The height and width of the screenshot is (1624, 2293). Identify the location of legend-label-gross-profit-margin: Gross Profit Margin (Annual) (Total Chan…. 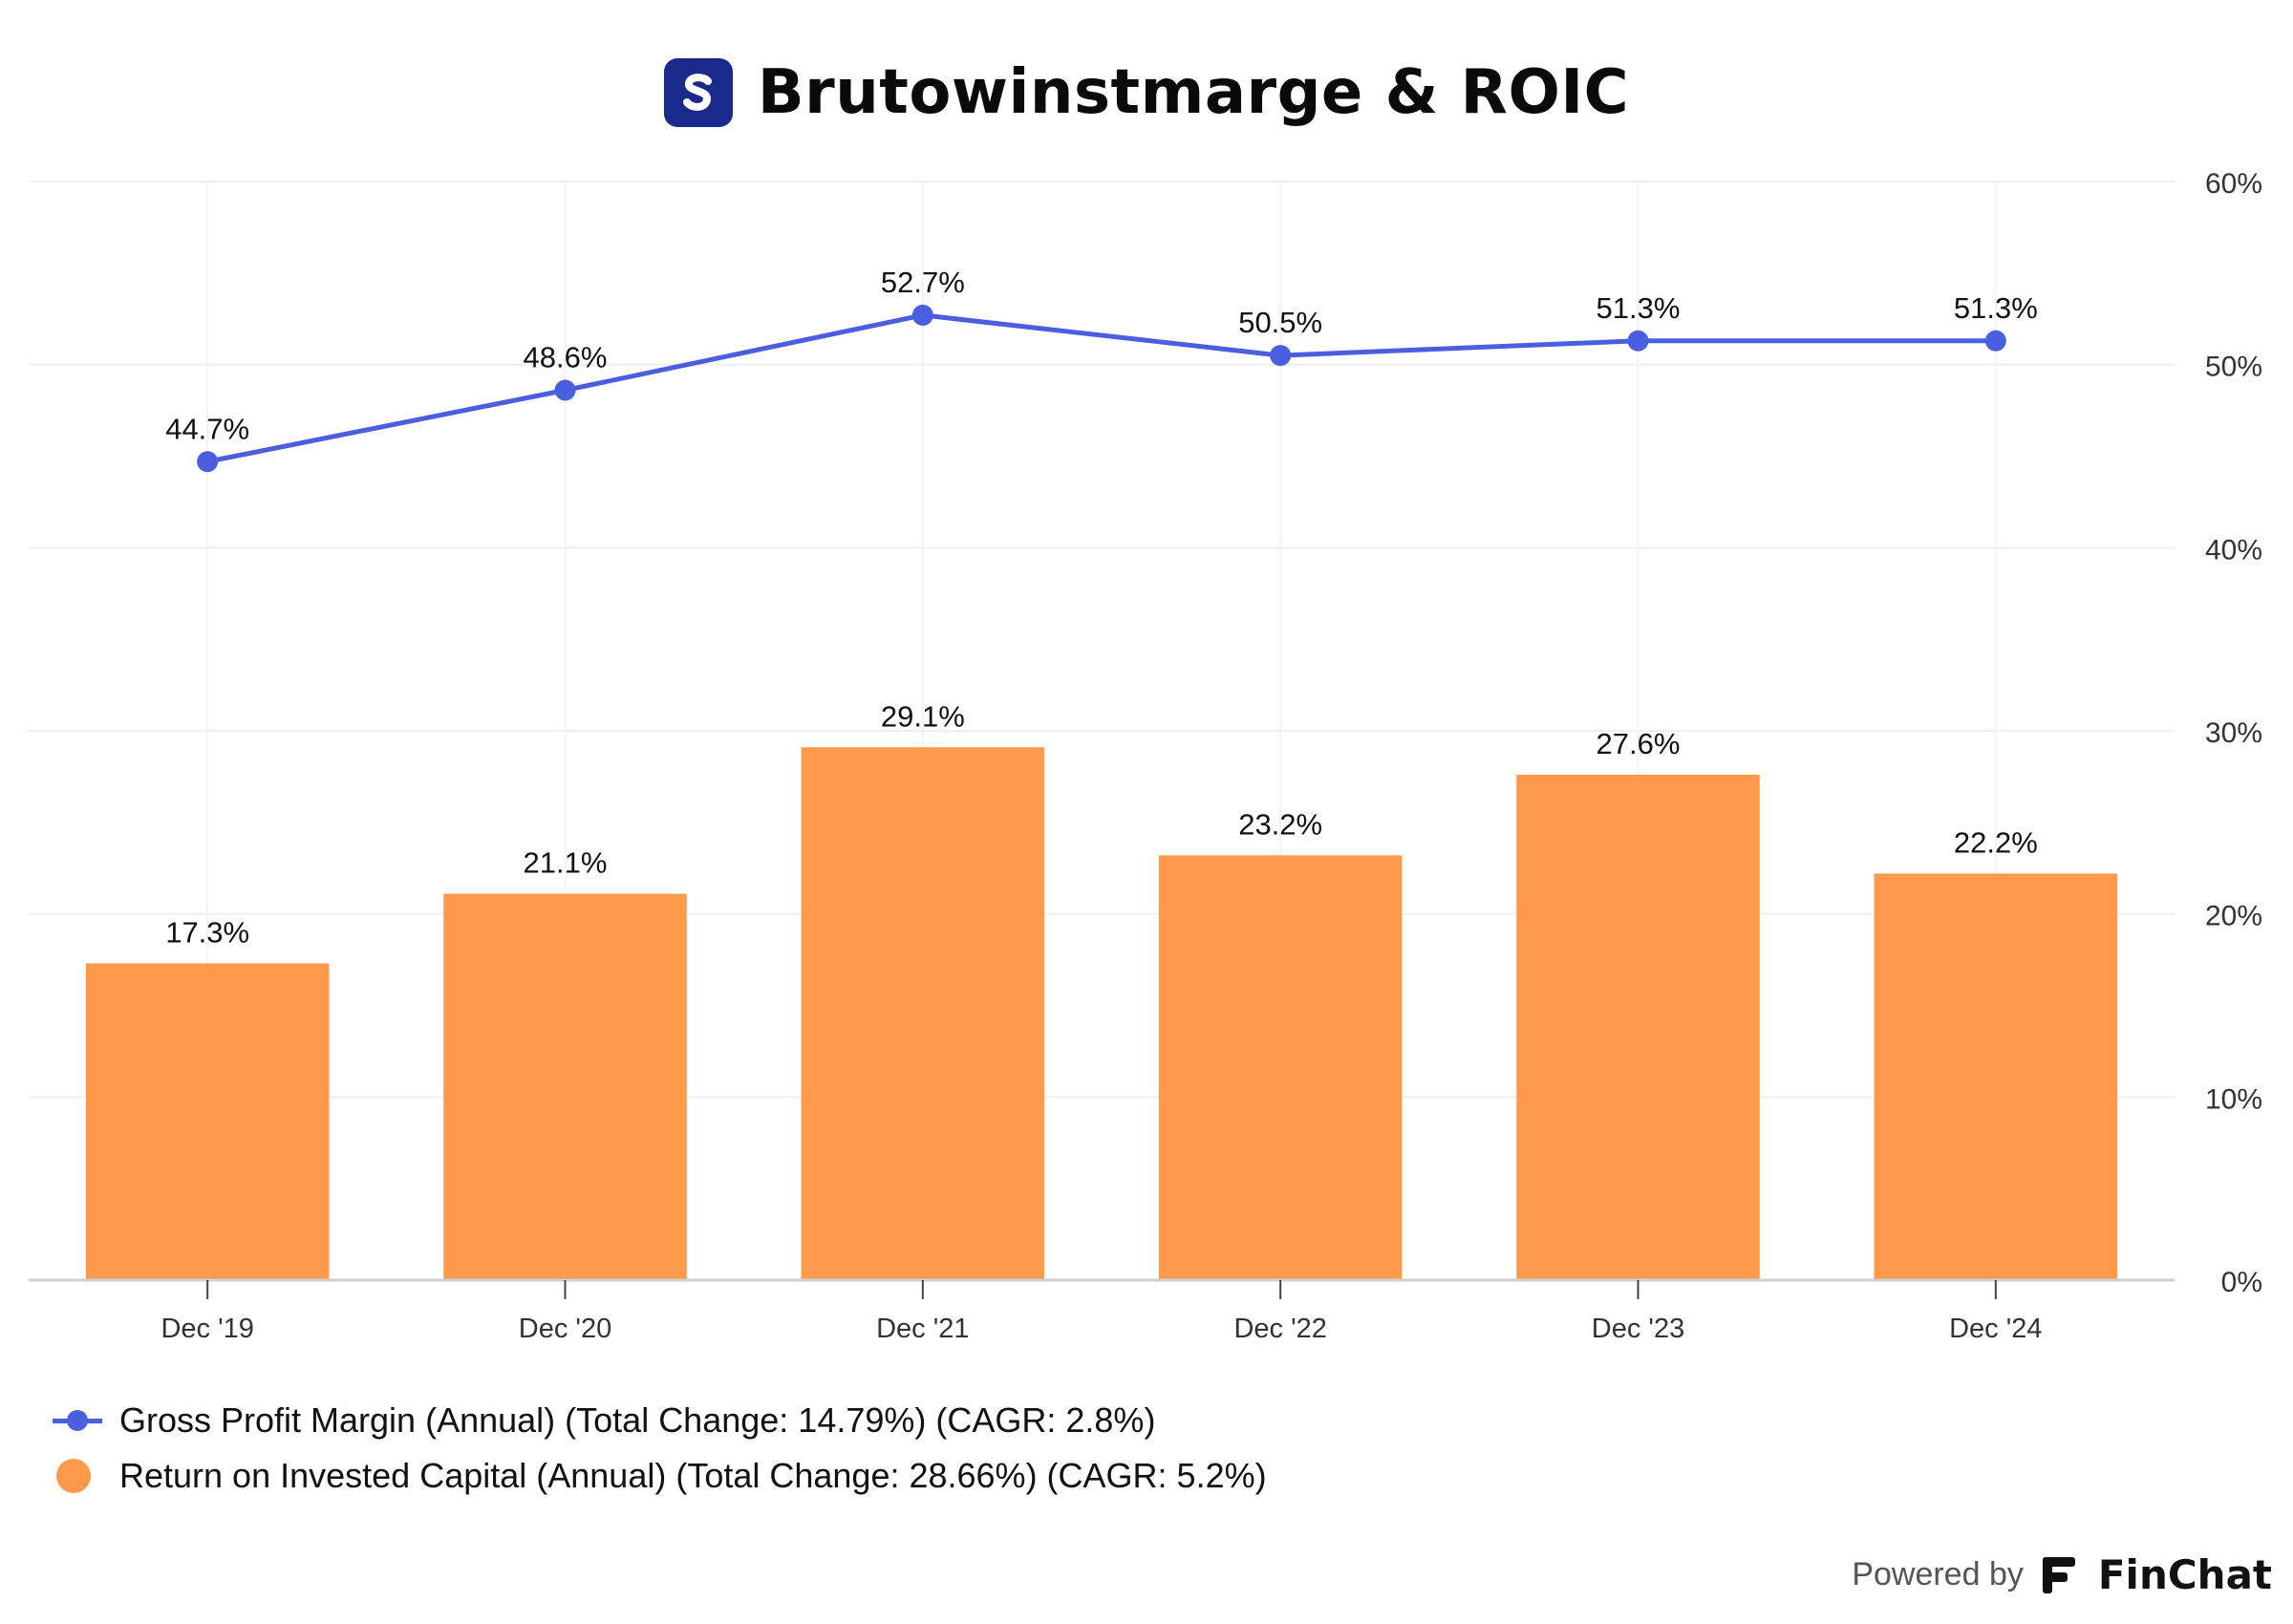
(637, 1420).